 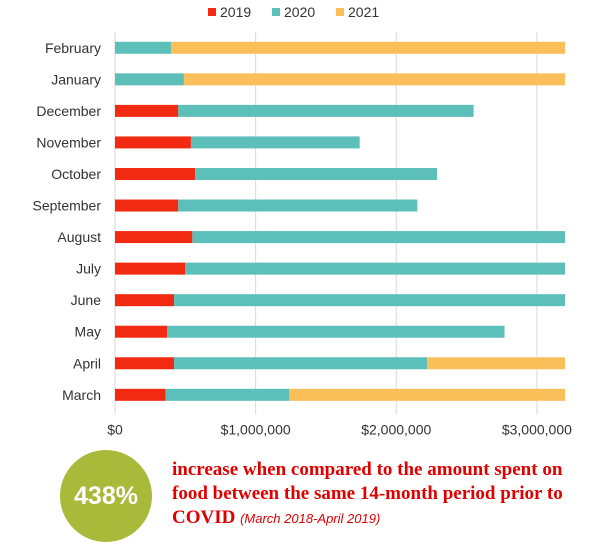 I want to click on bar-2020-february, so click(x=143, y=47).